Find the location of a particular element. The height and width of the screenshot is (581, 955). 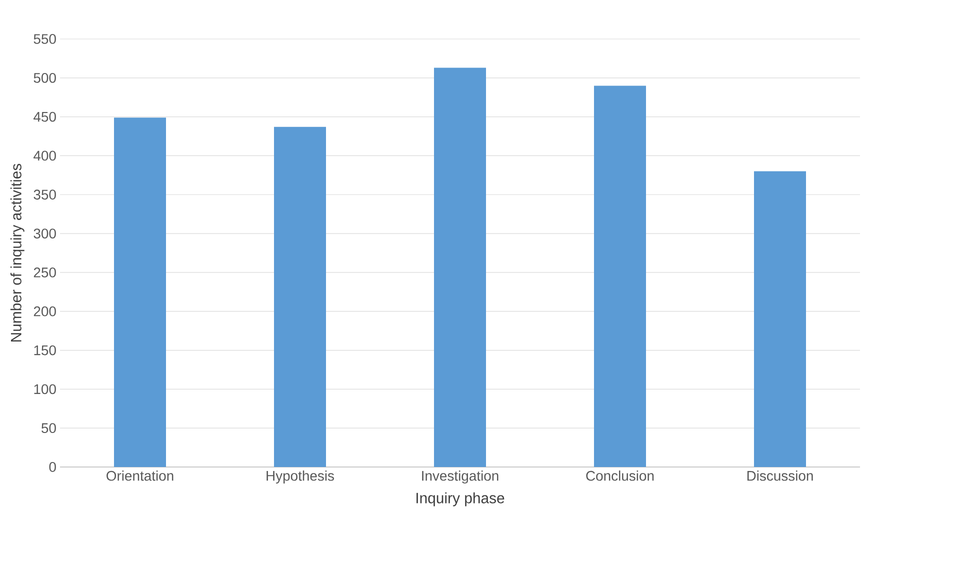

y-tick-label: 150 is located at coordinates (45, 350).